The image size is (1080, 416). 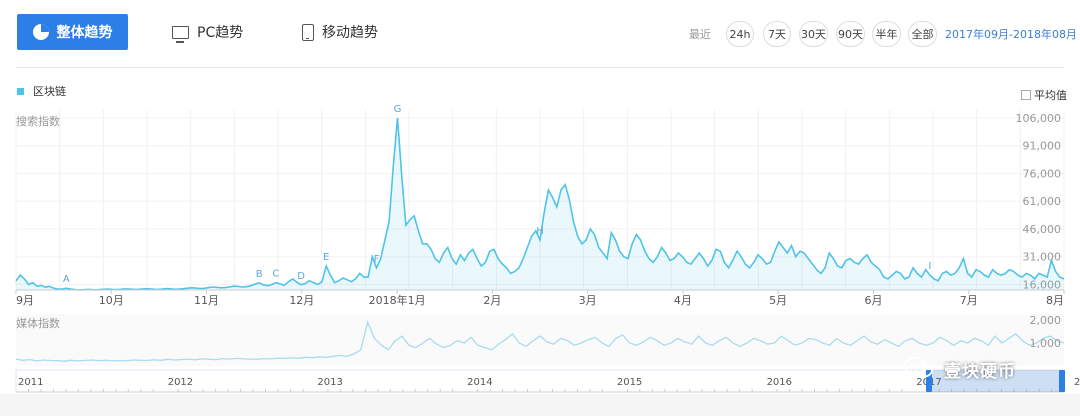 What do you see at coordinates (1026, 95) in the screenshot?
I see `average-checkbox` at bounding box center [1026, 95].